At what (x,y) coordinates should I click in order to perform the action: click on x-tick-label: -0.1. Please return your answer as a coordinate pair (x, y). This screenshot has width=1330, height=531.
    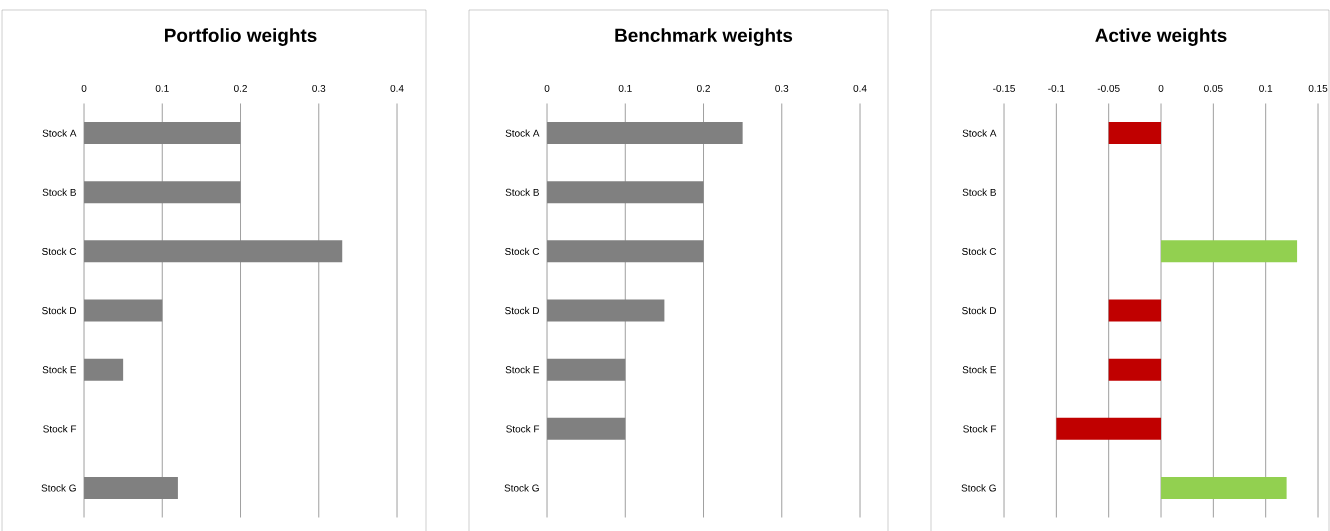
    Looking at the image, I should click on (1056, 88).